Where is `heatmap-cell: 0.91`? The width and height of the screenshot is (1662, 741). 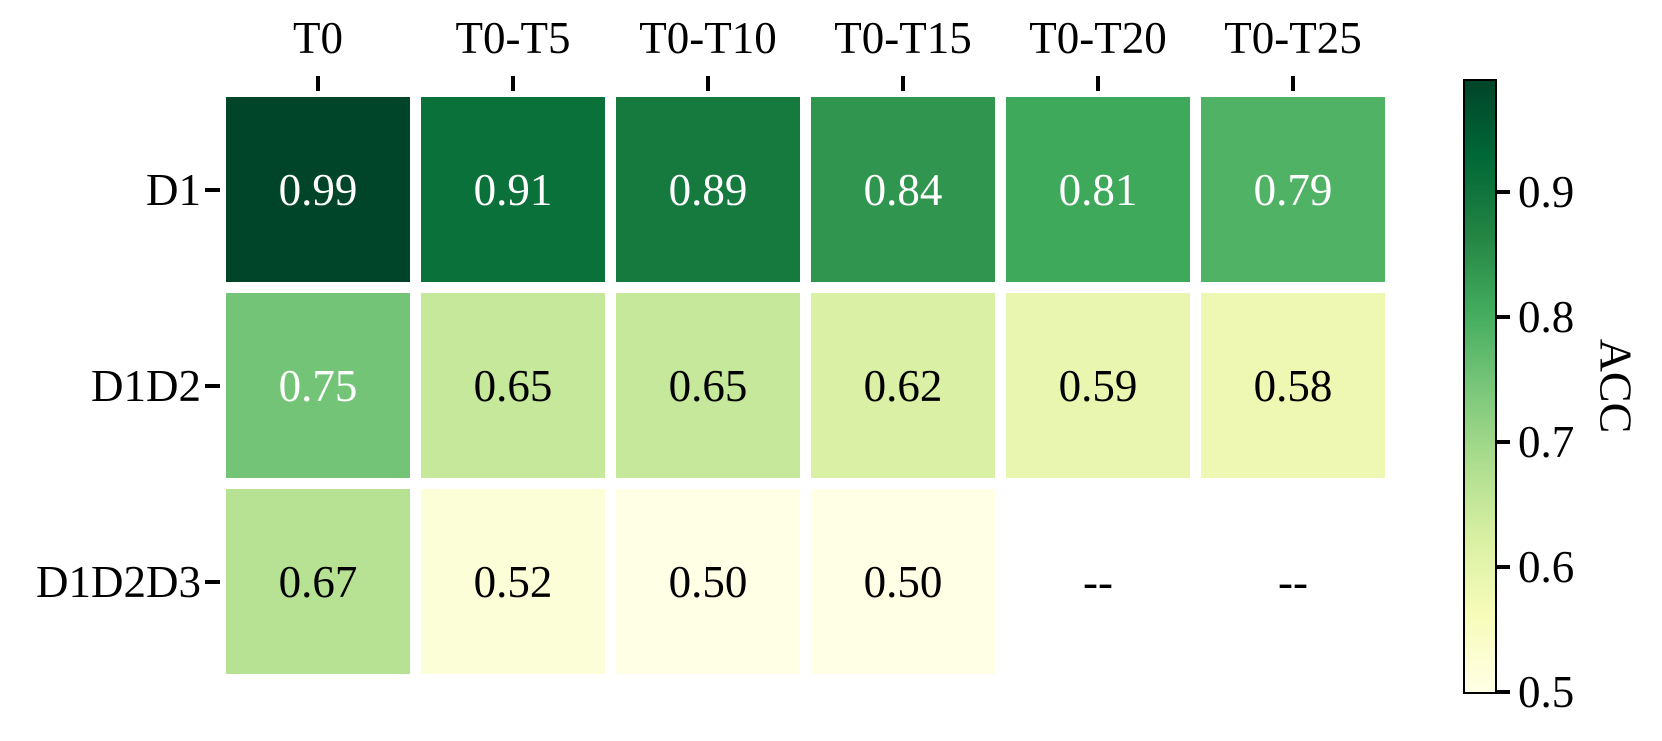
heatmap-cell: 0.91 is located at coordinates (513, 189).